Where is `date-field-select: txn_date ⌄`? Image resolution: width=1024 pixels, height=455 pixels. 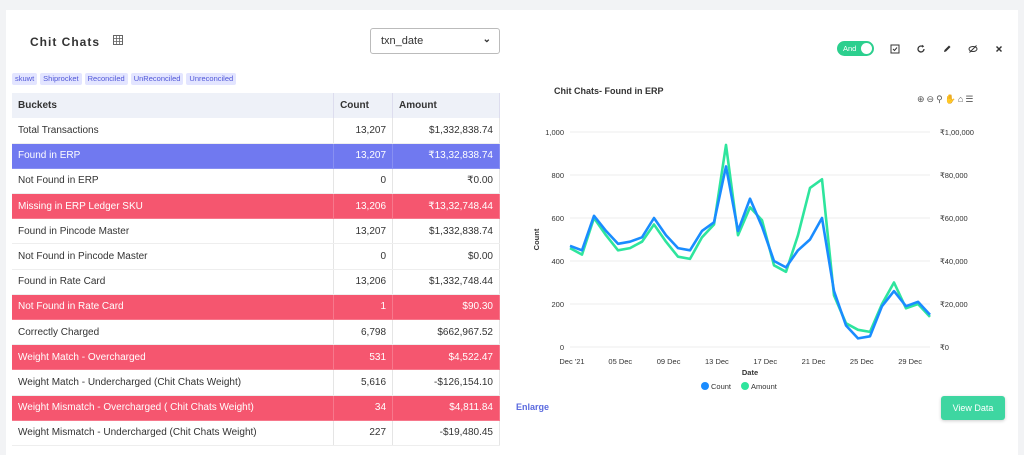
date-field-select: txn_date ⌄ is located at coordinates (435, 41).